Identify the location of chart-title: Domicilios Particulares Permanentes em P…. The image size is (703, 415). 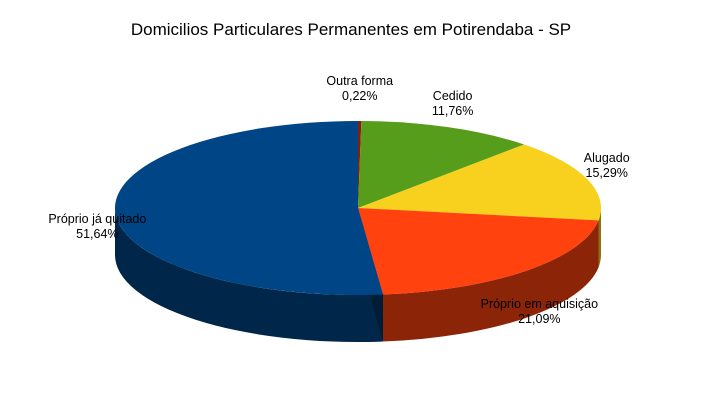
(351, 29).